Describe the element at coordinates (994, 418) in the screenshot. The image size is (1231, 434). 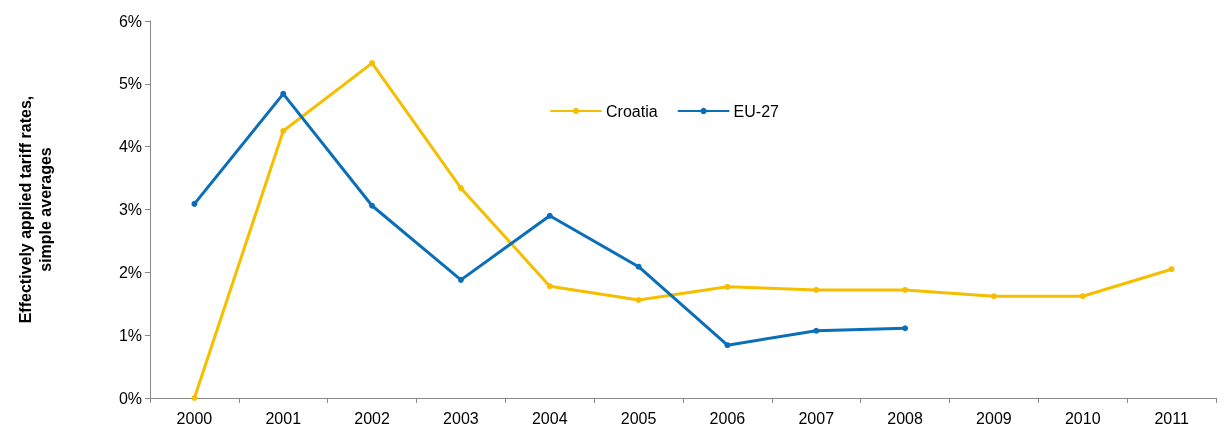
I see `x-tick-label: 2009` at that location.